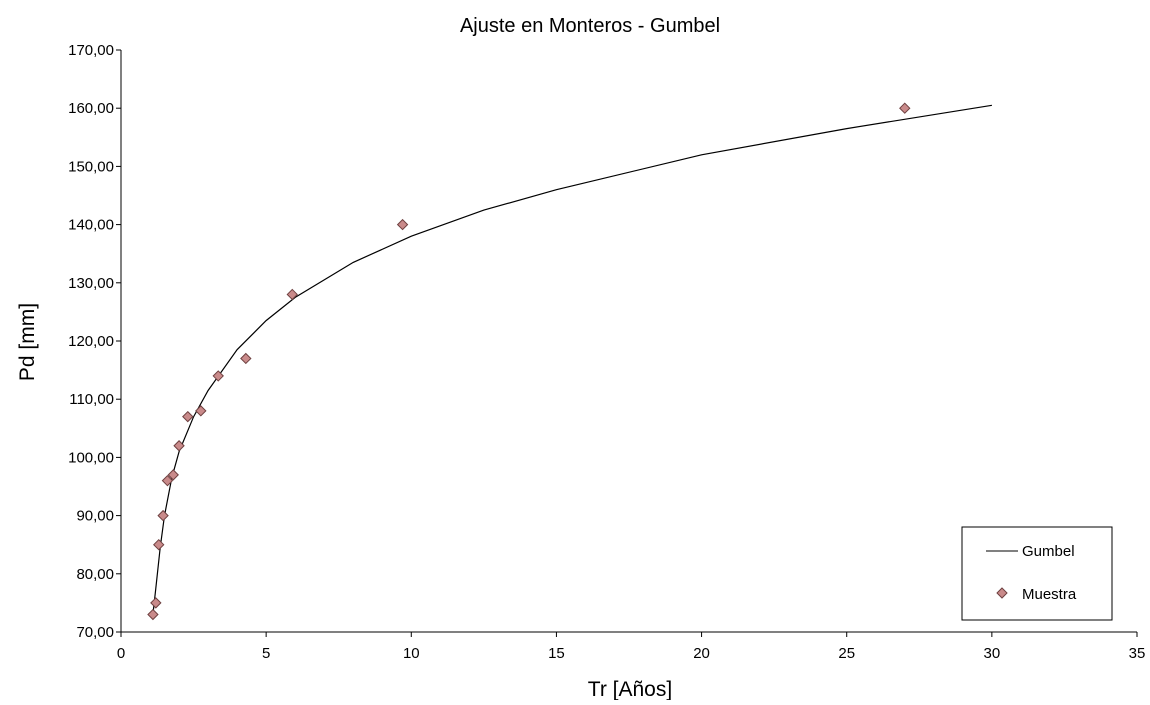 Image resolution: width=1150 pixels, height=705 pixels. What do you see at coordinates (95, 574) in the screenshot?
I see `y-tick-label: 80,00` at bounding box center [95, 574].